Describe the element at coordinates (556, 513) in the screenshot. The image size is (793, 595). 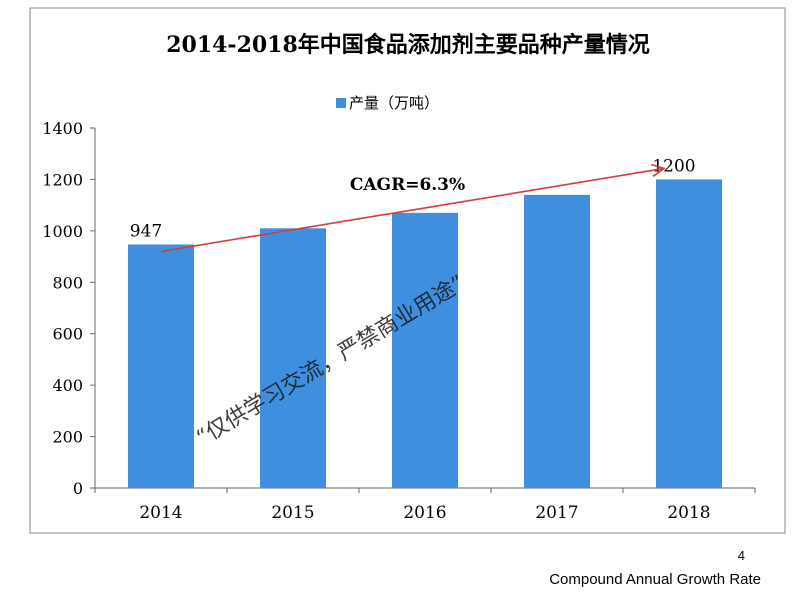
I see `x-tick-label: 2017` at that location.